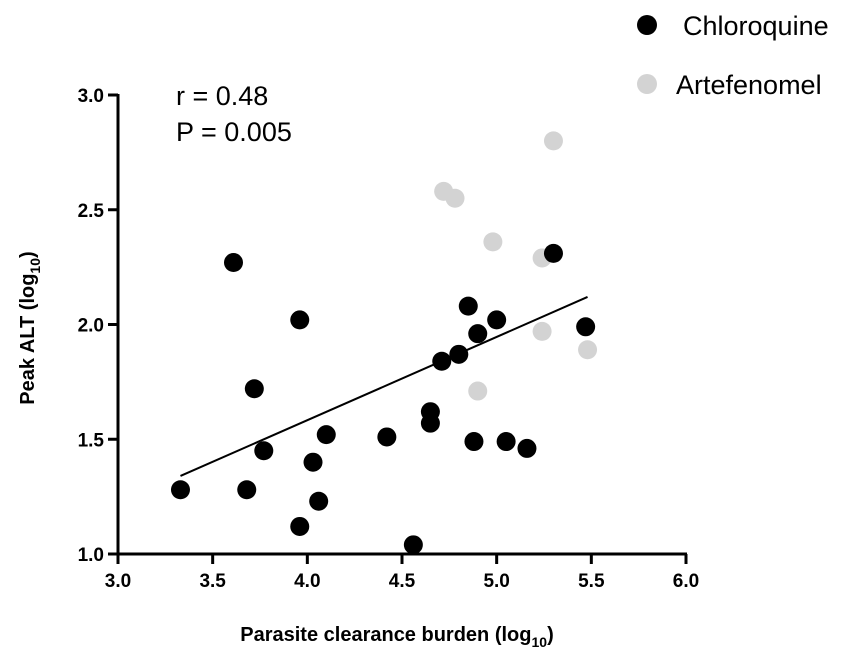 This screenshot has width=854, height=654. What do you see at coordinates (686, 581) in the screenshot?
I see `x-tick-label: 6.0` at bounding box center [686, 581].